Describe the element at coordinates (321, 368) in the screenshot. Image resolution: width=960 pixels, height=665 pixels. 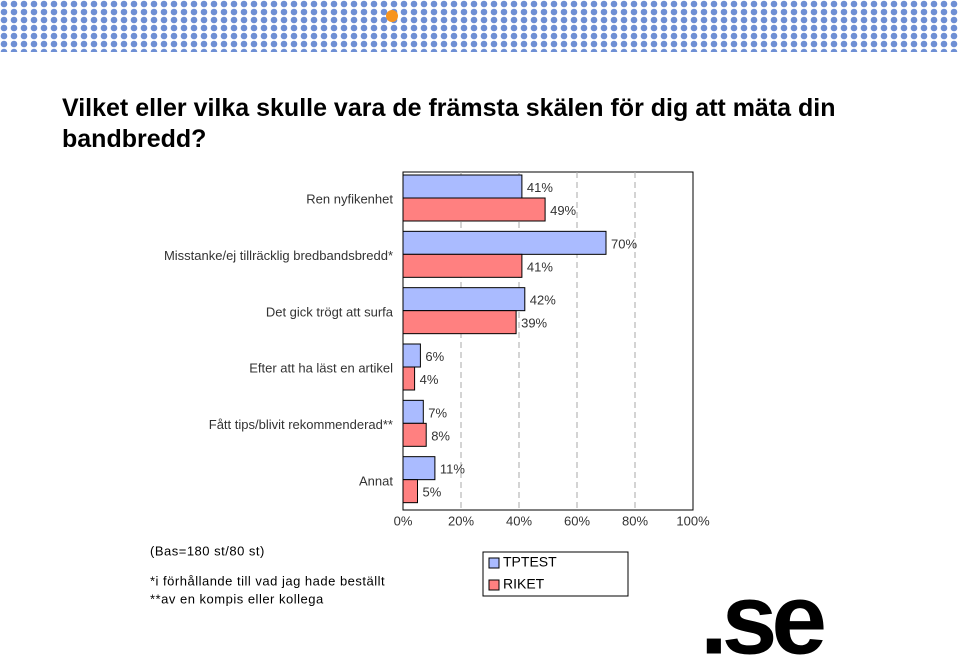
I see `y-tick-label: Efter att ha läst en artikel` at that location.